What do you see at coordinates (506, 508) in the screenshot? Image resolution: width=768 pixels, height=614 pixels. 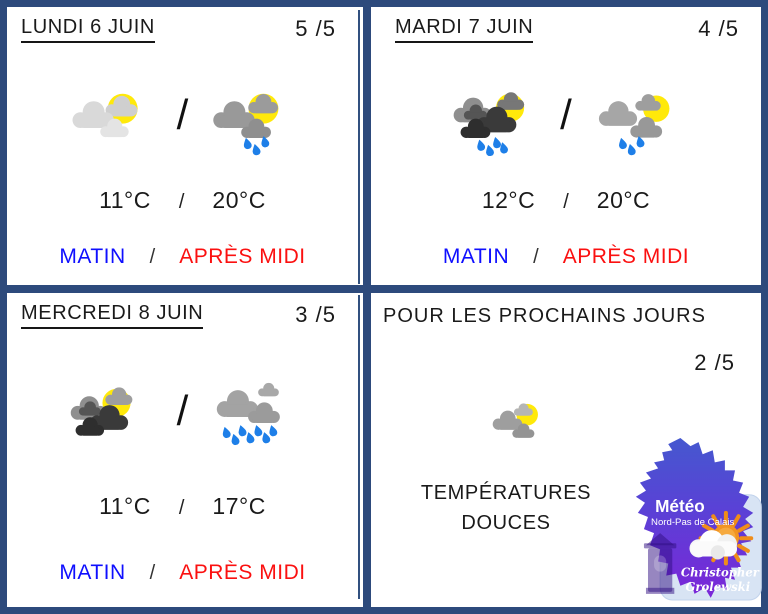 I see `outlook-text: TEMPÉRATURES DOUCES` at bounding box center [506, 508].